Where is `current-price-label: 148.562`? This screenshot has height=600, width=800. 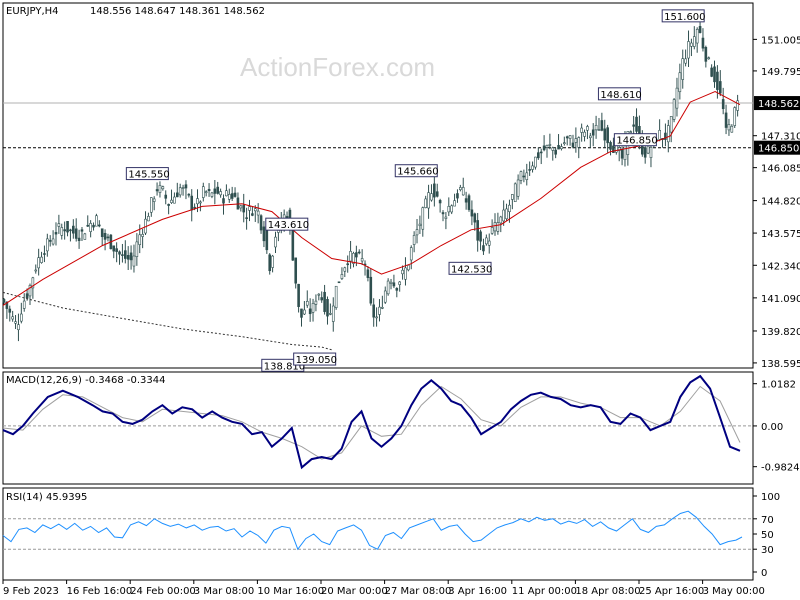
current-price-label: 148.562 is located at coordinates (778, 104).